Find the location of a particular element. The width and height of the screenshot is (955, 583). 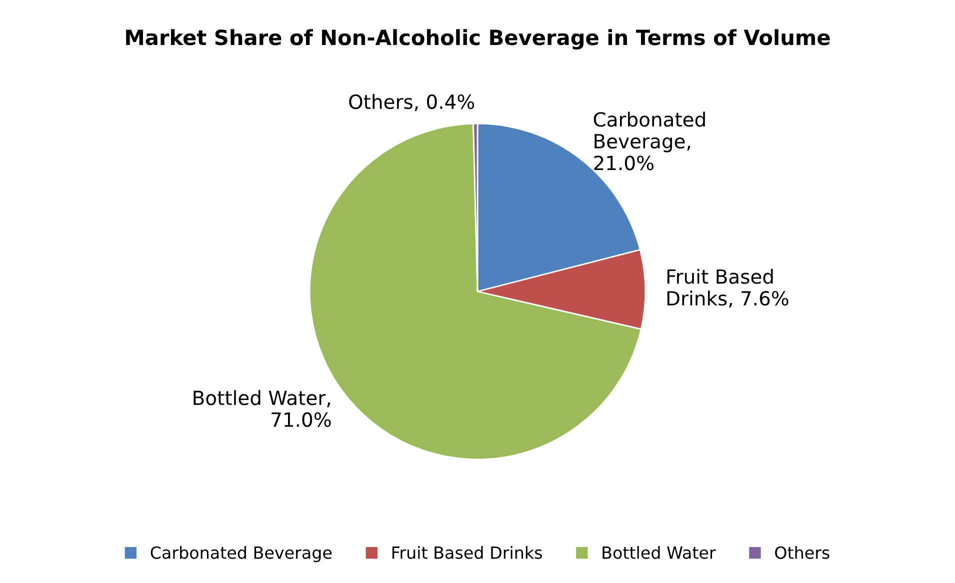

data-label: Fruit Based Drinks, 7.6% is located at coordinates (727, 288).